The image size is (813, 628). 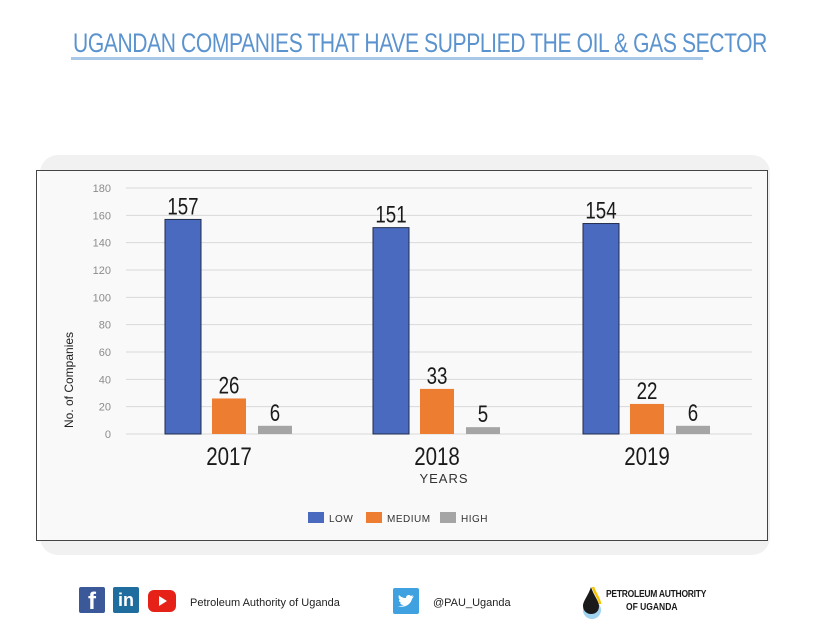 What do you see at coordinates (647, 391) in the screenshot?
I see `data-label: 22` at bounding box center [647, 391].